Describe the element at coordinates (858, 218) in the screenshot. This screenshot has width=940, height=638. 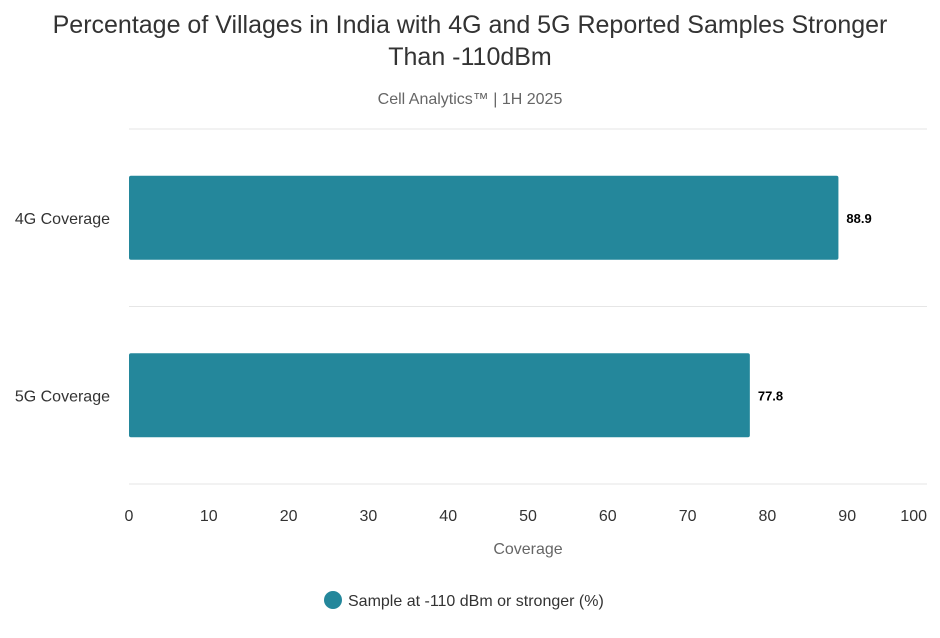
I see `data-label: 88.9` at that location.